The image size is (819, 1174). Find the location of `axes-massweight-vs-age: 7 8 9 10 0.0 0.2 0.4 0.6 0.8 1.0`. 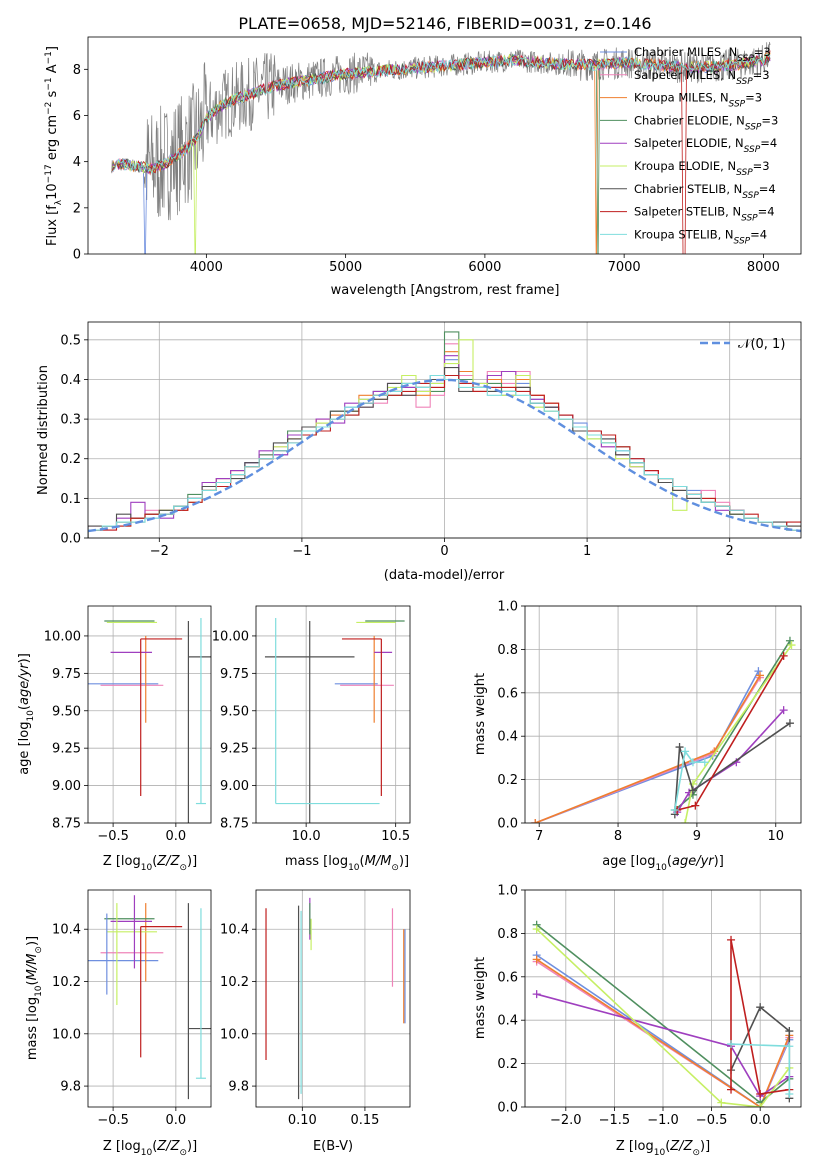

axes-massweight-vs-age: 7 8 9 10 0.0 0.2 0.4 0.6 0.8 1.0 is located at coordinates (649, 722).